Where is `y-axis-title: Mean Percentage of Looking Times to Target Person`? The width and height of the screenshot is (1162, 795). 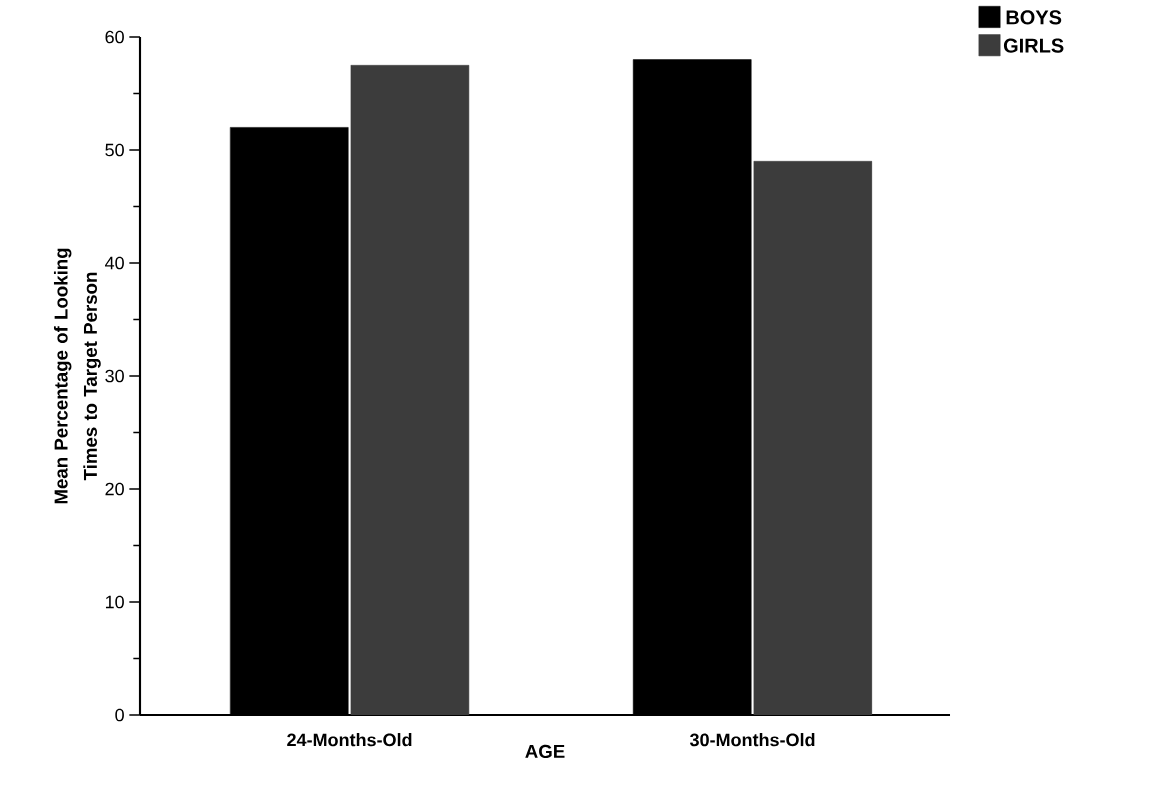
y-axis-title: Mean Percentage of Looking Times to Target Person is located at coordinates (77, 376).